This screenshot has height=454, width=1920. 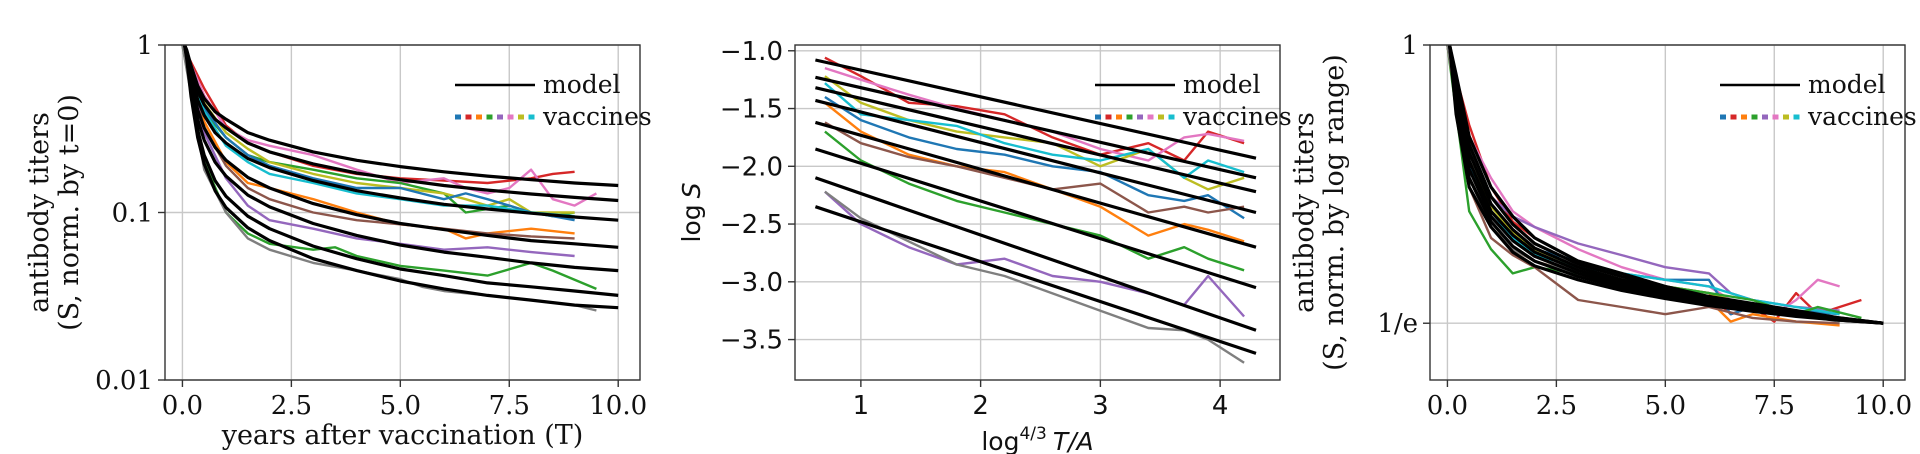 I want to click on y-axis-label: logS, so click(x=691, y=212).